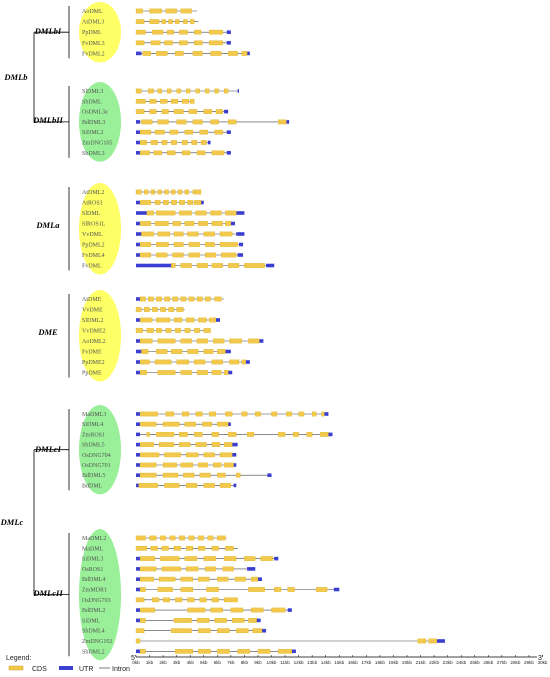 The width and height of the screenshot is (550, 677). I want to click on gene-row: BdDML, so click(159, 486).